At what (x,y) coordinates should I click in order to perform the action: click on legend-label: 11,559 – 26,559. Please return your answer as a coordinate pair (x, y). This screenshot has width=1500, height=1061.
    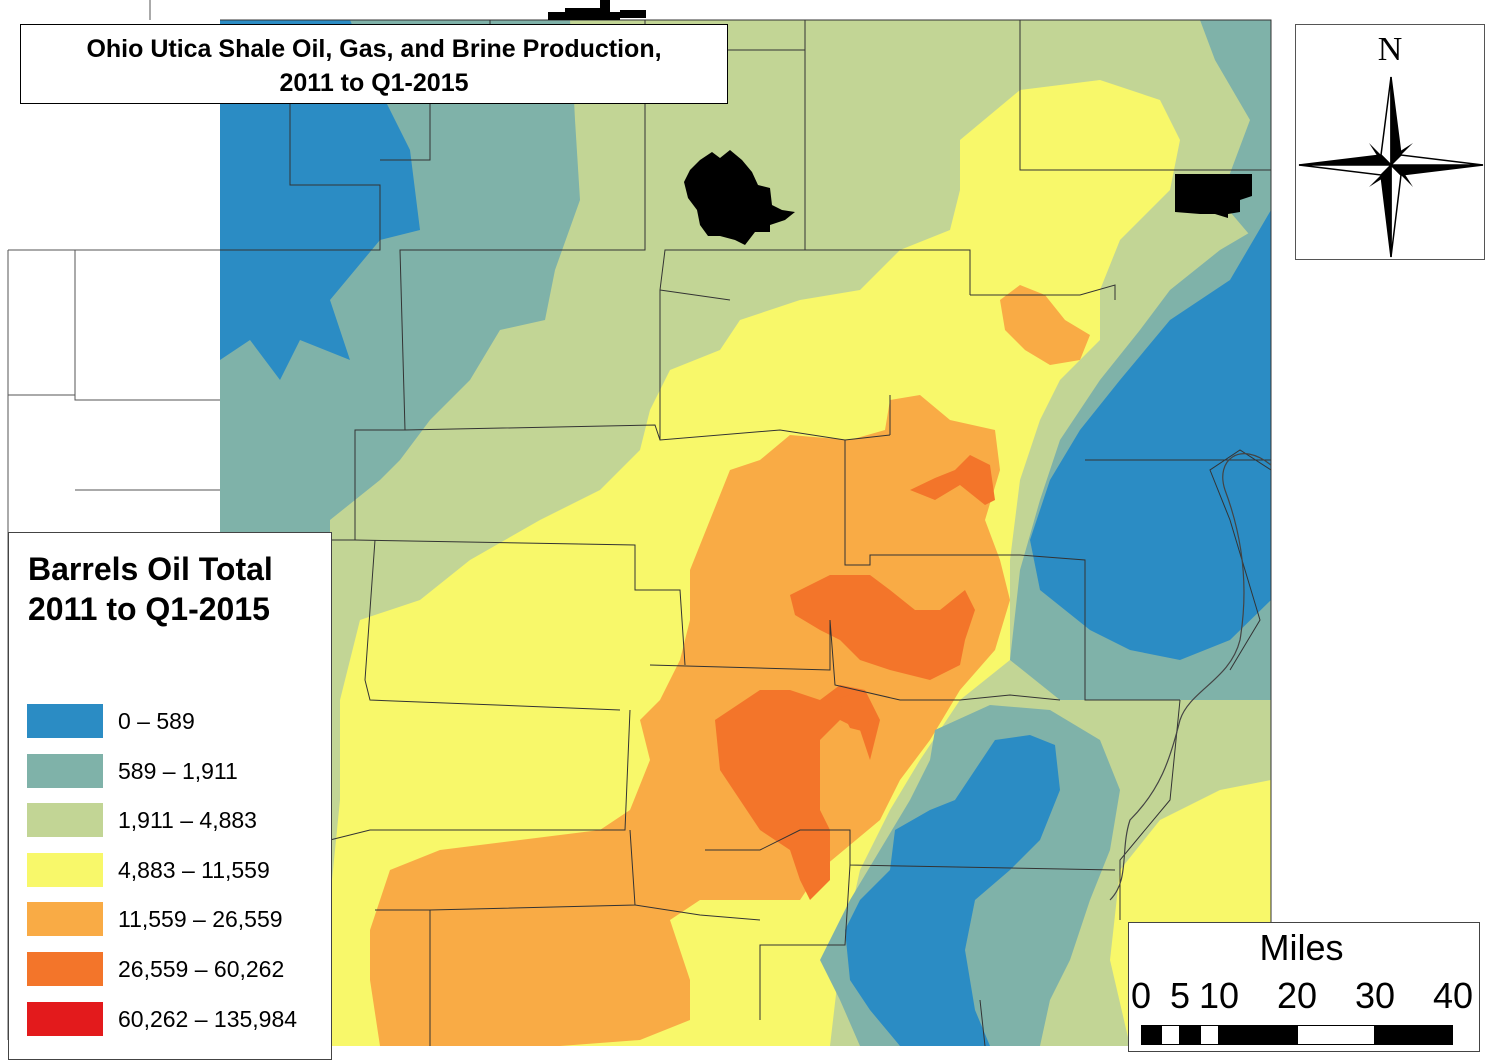
    Looking at the image, I should click on (200, 919).